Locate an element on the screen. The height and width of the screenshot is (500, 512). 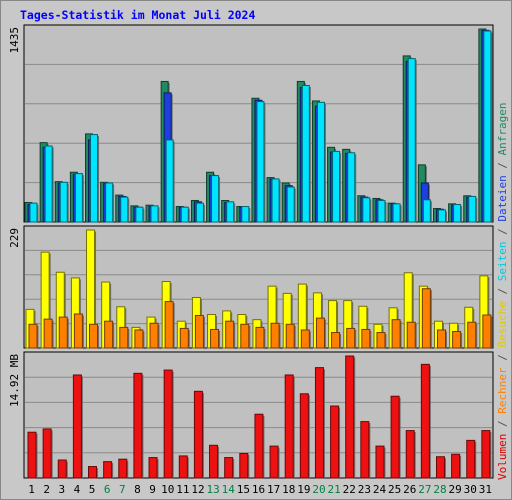
x-tick-label-22: 22 is located at coordinates (349, 489).